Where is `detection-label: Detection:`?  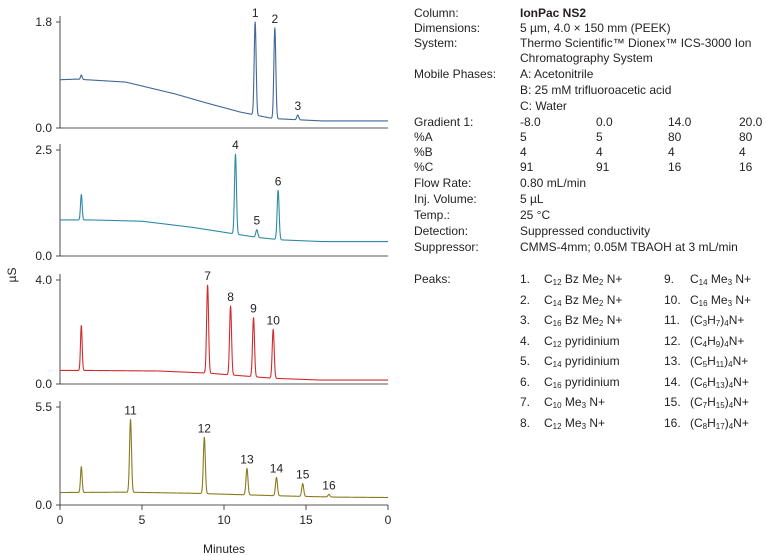
detection-label: Detection: is located at coordinates (441, 231).